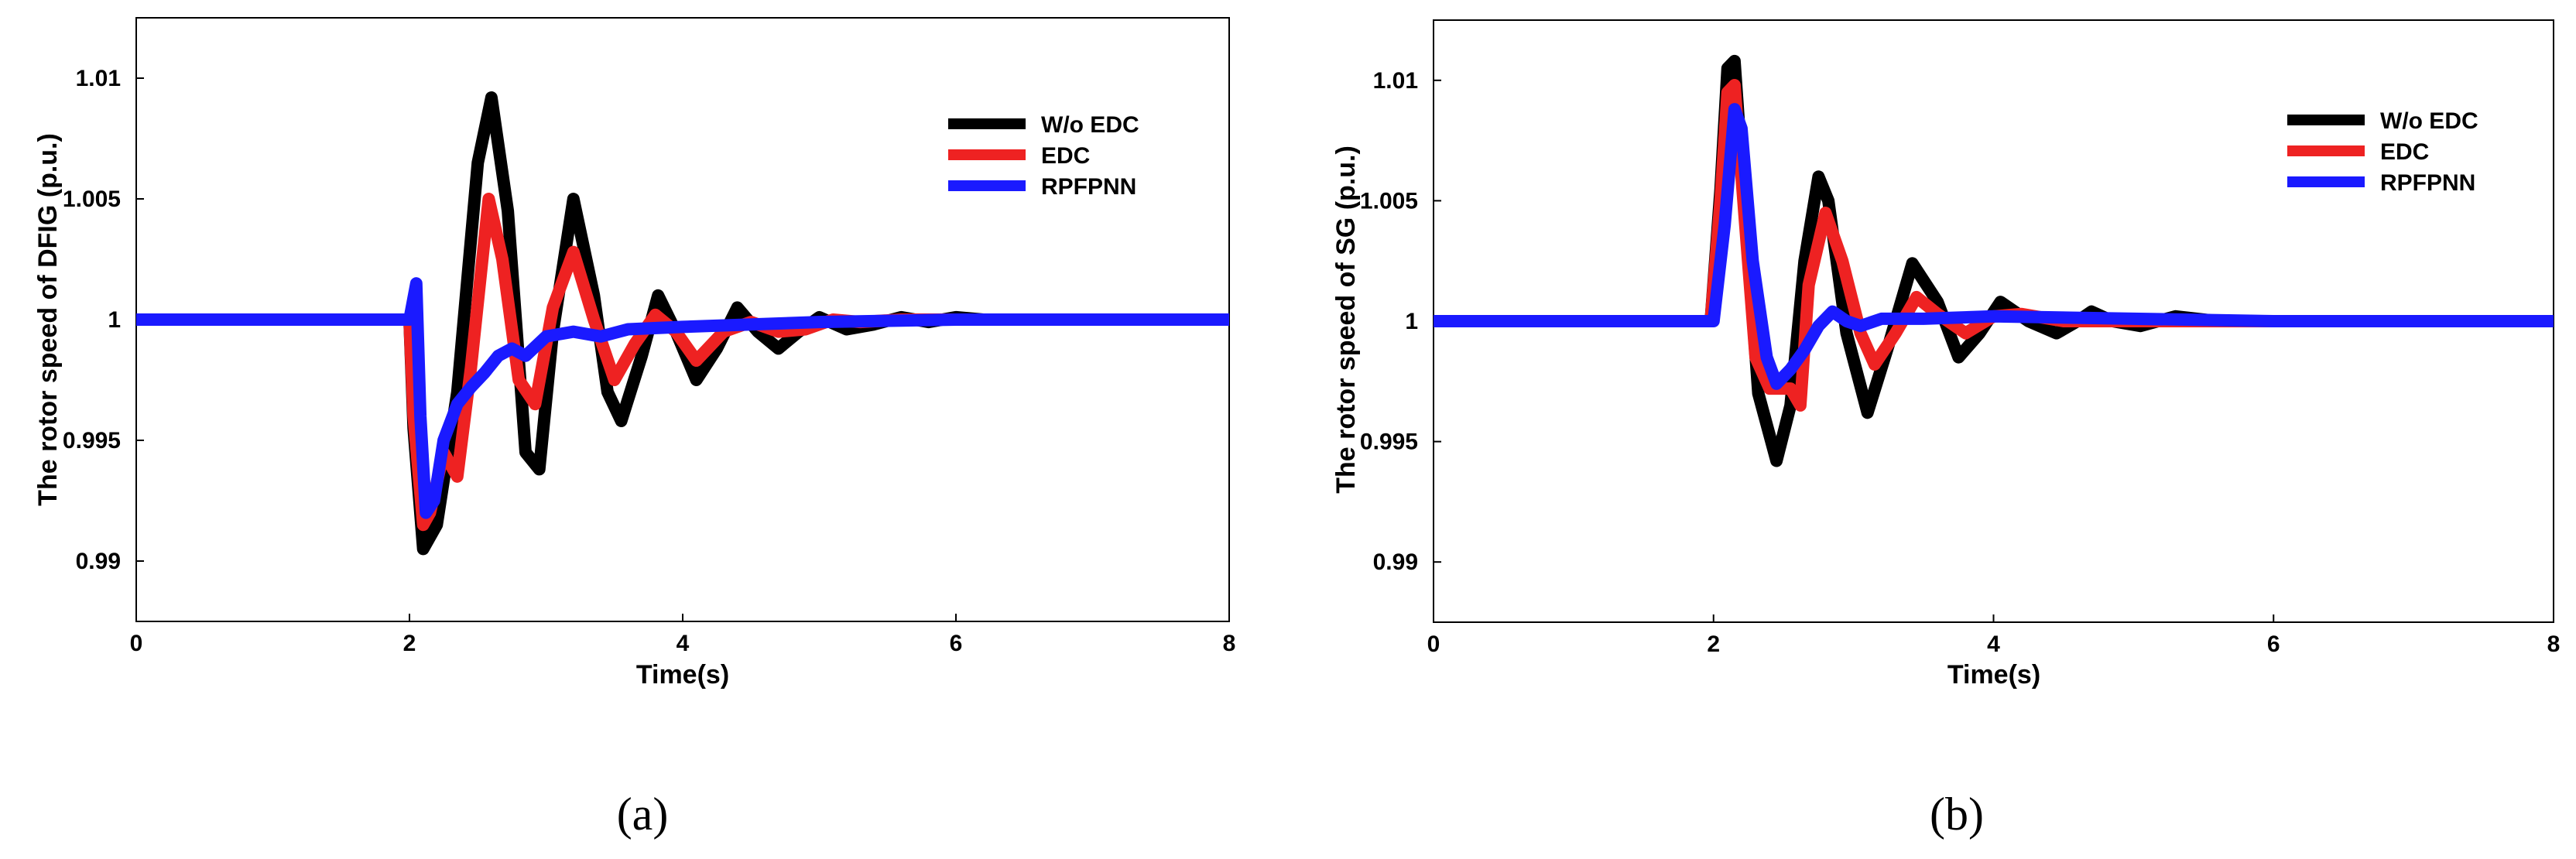 The height and width of the screenshot is (859, 2576). I want to click on x-axis-label-b: Time(s), so click(1993, 675).